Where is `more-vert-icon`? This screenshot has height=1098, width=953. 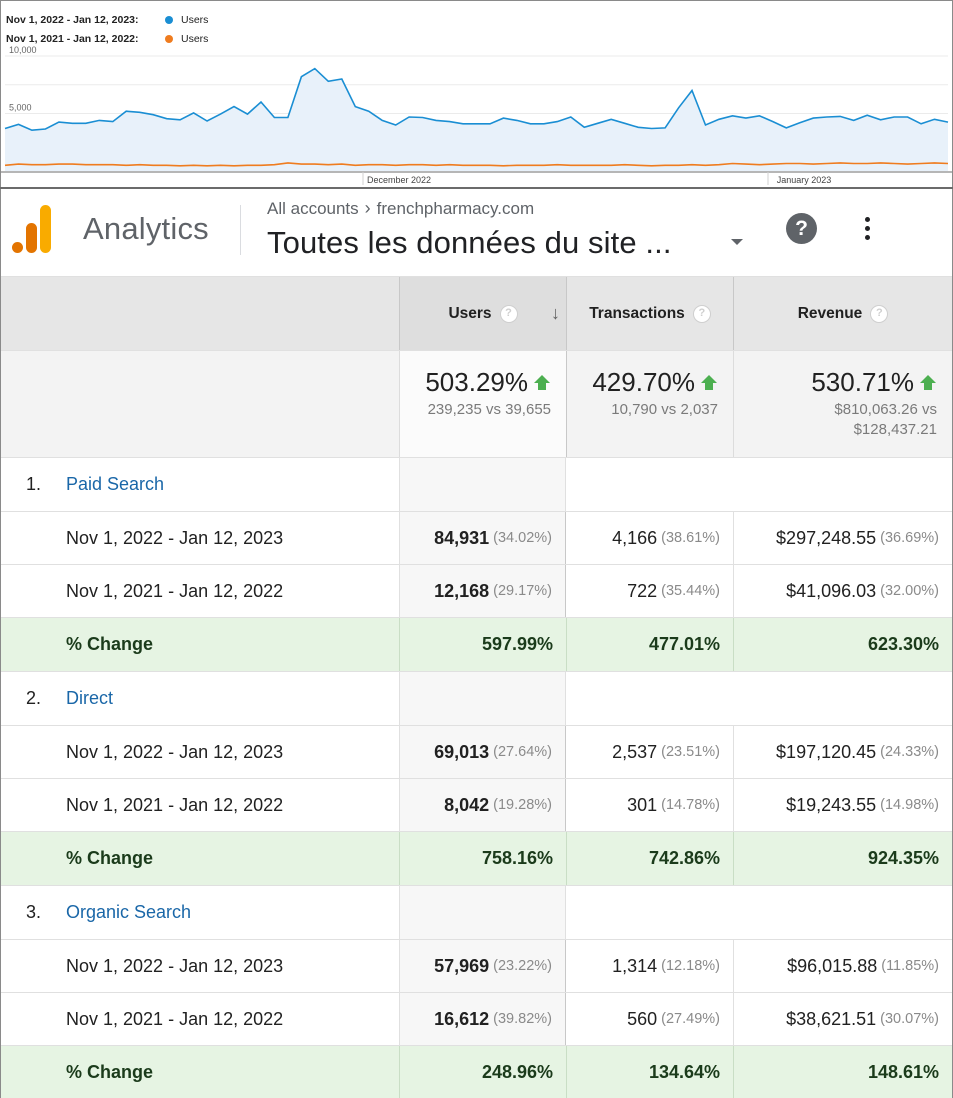
more-vert-icon is located at coordinates (867, 230).